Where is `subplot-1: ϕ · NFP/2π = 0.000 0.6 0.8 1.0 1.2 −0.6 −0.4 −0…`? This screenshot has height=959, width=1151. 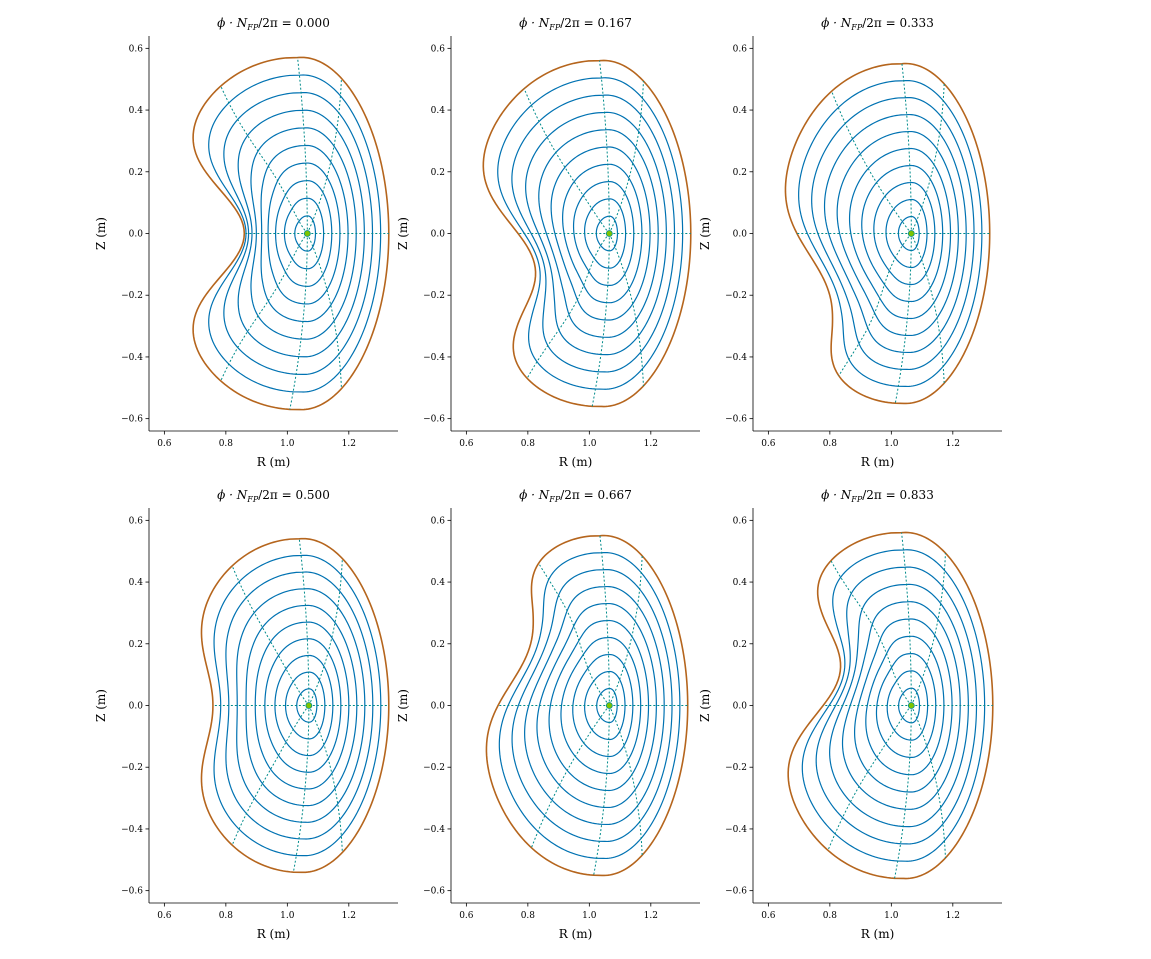
subplot-1: ϕ · NFP/2π = 0.000 0.6 0.8 1.0 1.2 −0.6 −0.4 −0… is located at coordinates (246, 242).